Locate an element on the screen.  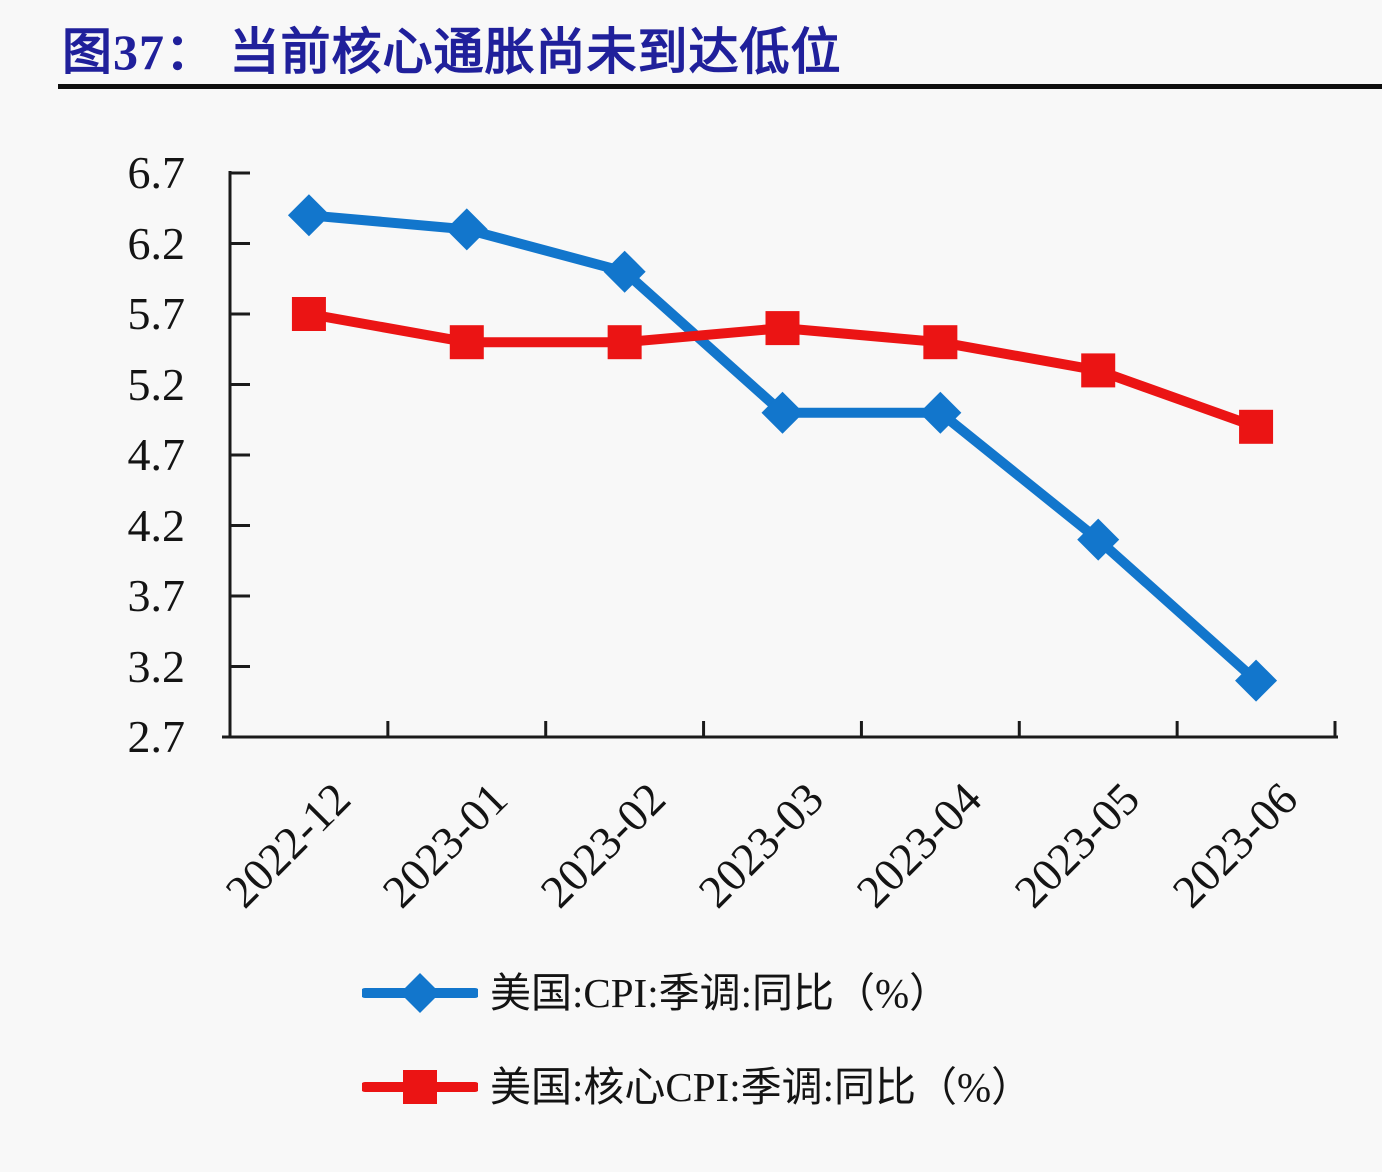
title-rule is located at coordinates (720, 86).